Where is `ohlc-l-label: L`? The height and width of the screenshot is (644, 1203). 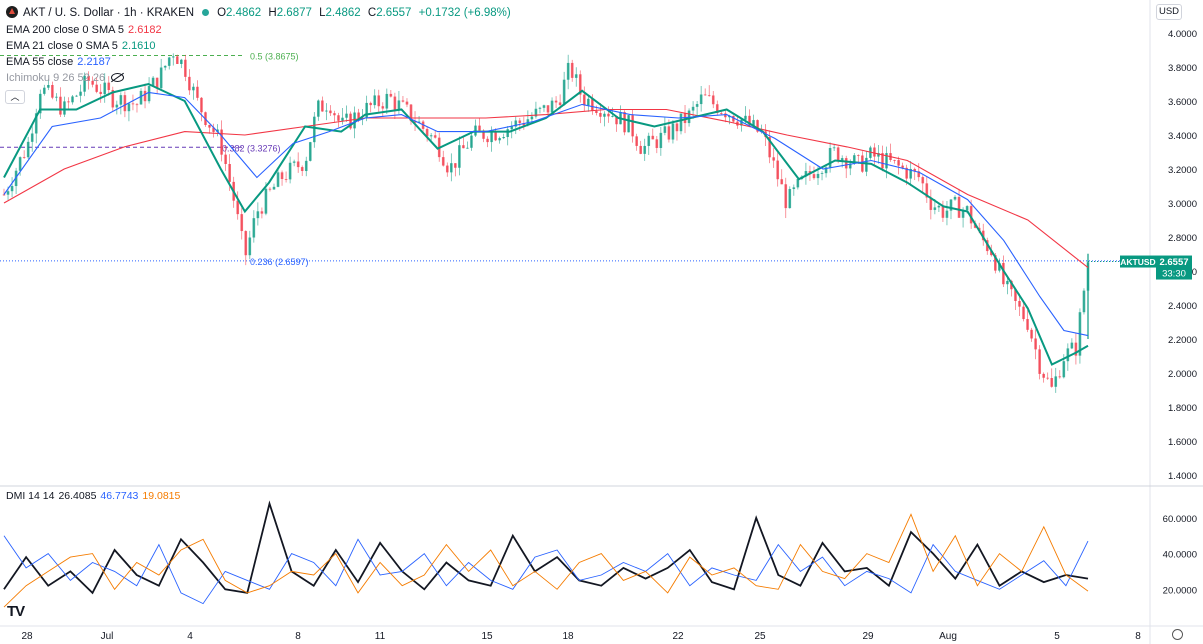 ohlc-l-label: L is located at coordinates (322, 13).